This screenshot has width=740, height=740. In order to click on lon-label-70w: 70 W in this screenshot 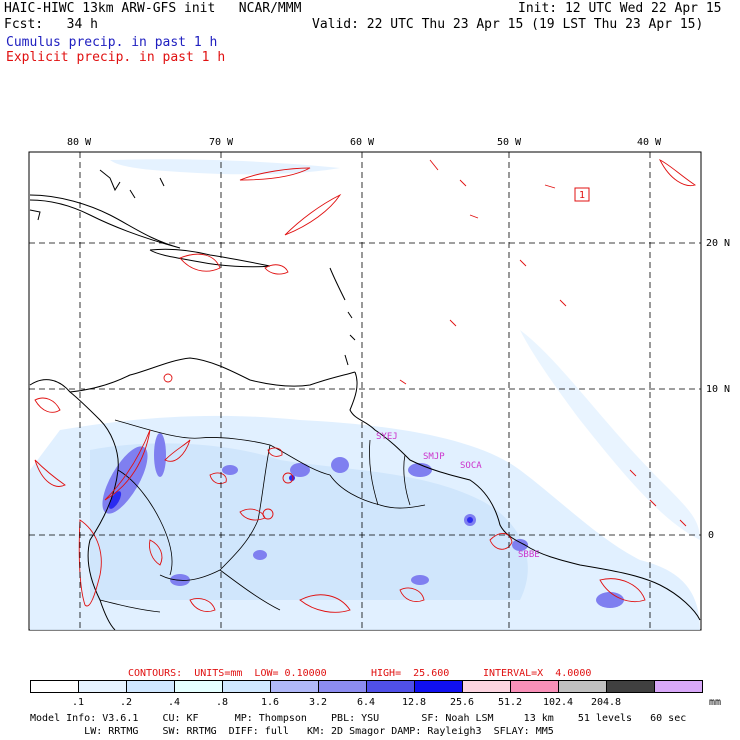, I will do `click(221, 142)`.